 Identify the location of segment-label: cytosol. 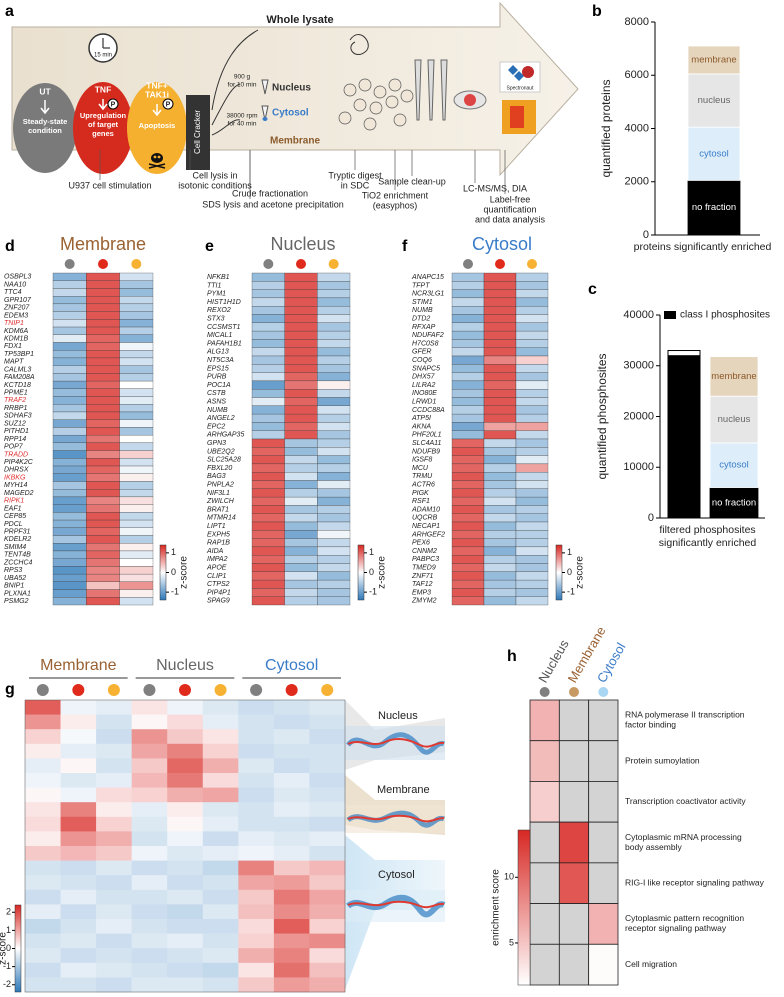
(734, 465).